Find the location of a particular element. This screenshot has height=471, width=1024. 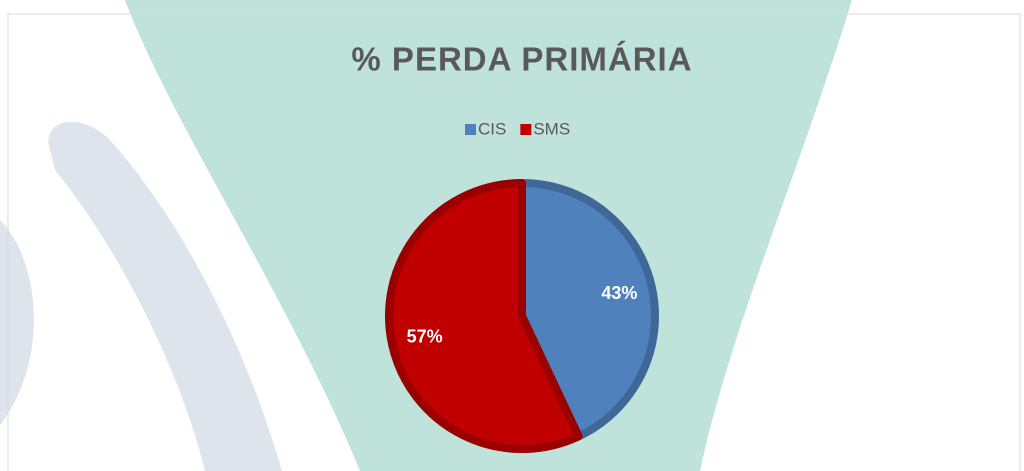

legend-label: SMS is located at coordinates (551, 128).